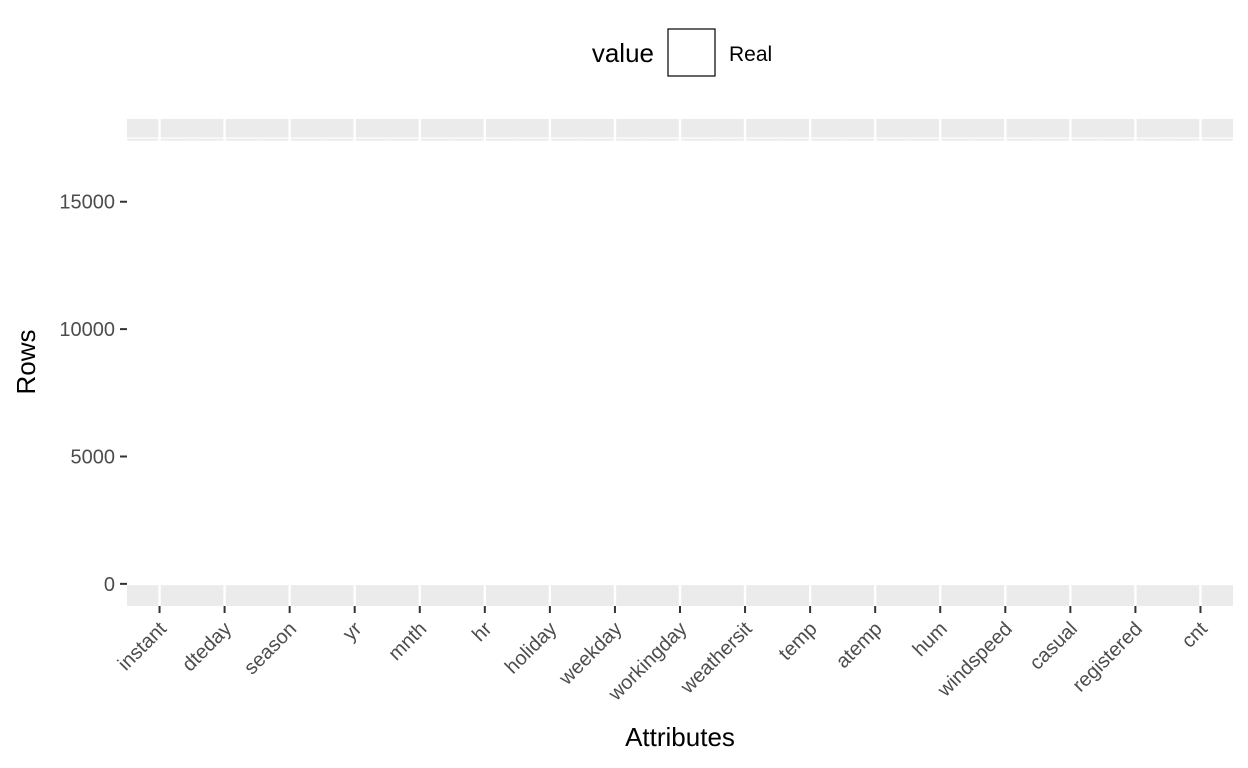 Image resolution: width=1248 pixels, height=768 pixels. Describe the element at coordinates (798, 641) in the screenshot. I see `x-tick-label: temp` at that location.